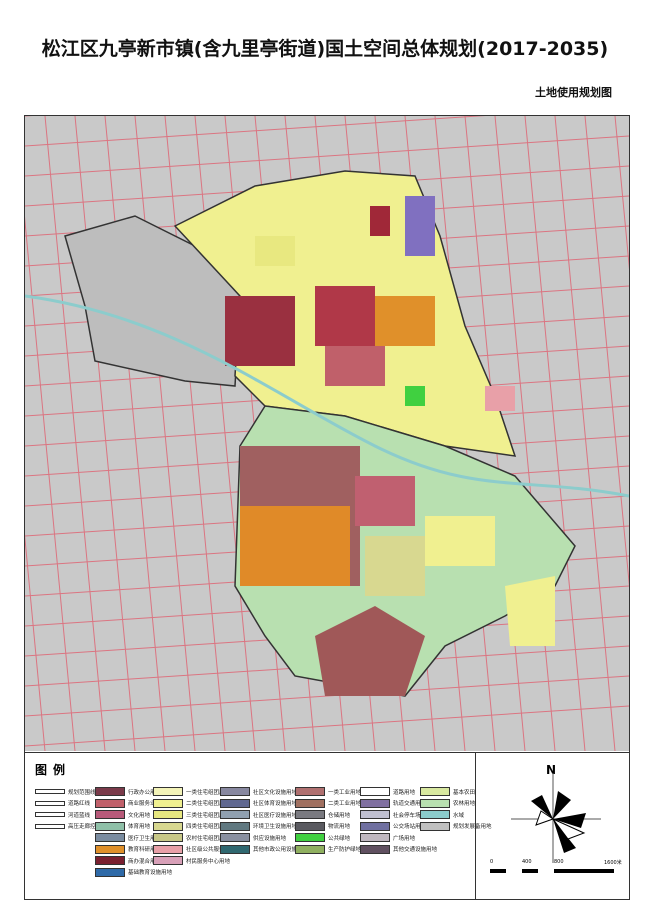  I want to click on legend-item: 生产防护绿地, so click(328, 850).